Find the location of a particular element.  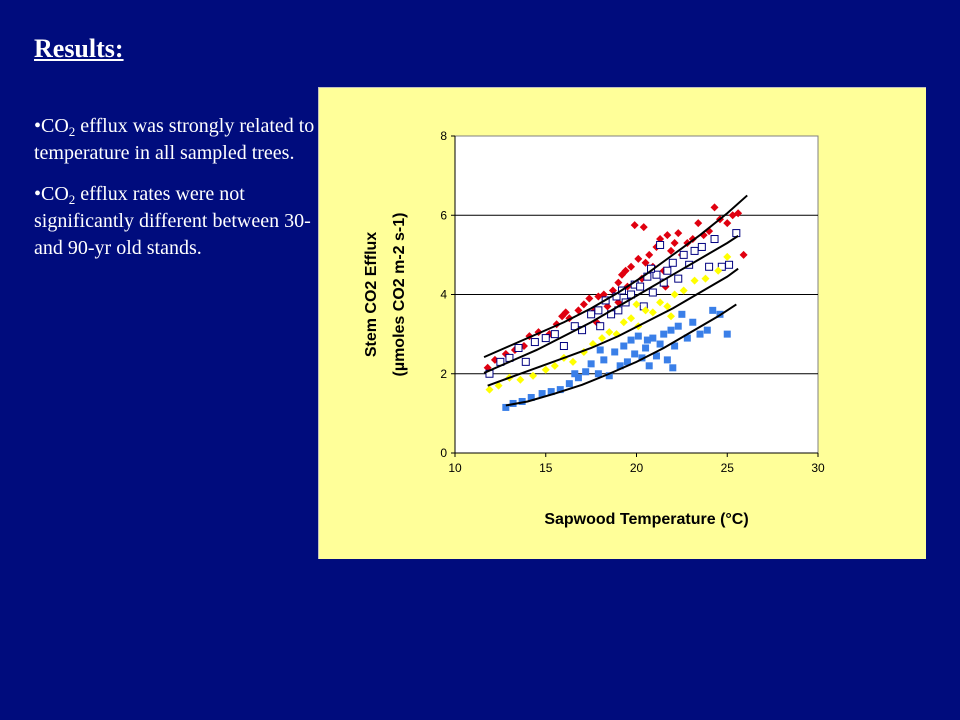

x-axis-label: Sapwood Temperature (°C) is located at coordinates (646, 519).